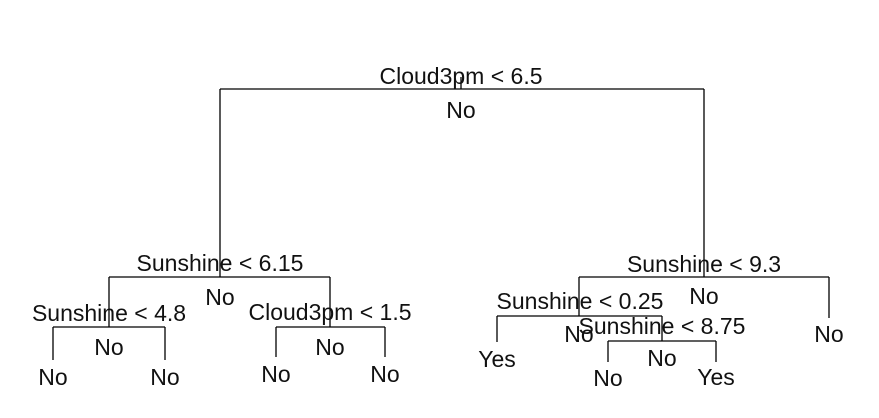 The height and width of the screenshot is (418, 879). I want to click on leaf-right-left-right-left: No, so click(607, 378).